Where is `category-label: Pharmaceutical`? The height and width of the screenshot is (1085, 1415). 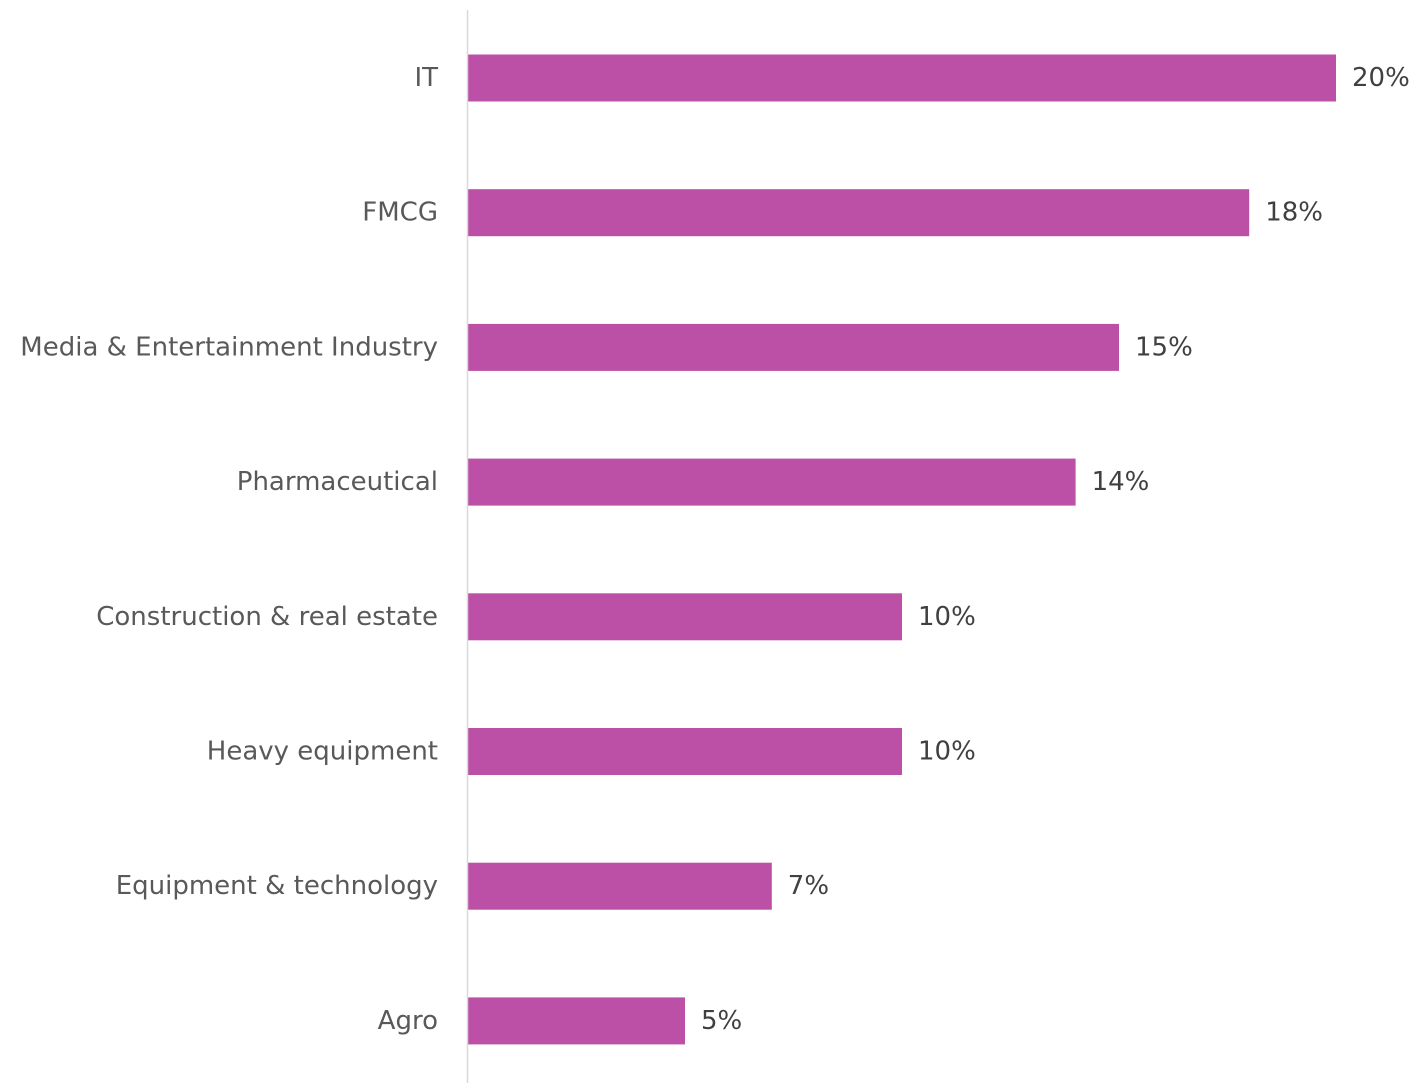 category-label: Pharmaceutical is located at coordinates (337, 482).